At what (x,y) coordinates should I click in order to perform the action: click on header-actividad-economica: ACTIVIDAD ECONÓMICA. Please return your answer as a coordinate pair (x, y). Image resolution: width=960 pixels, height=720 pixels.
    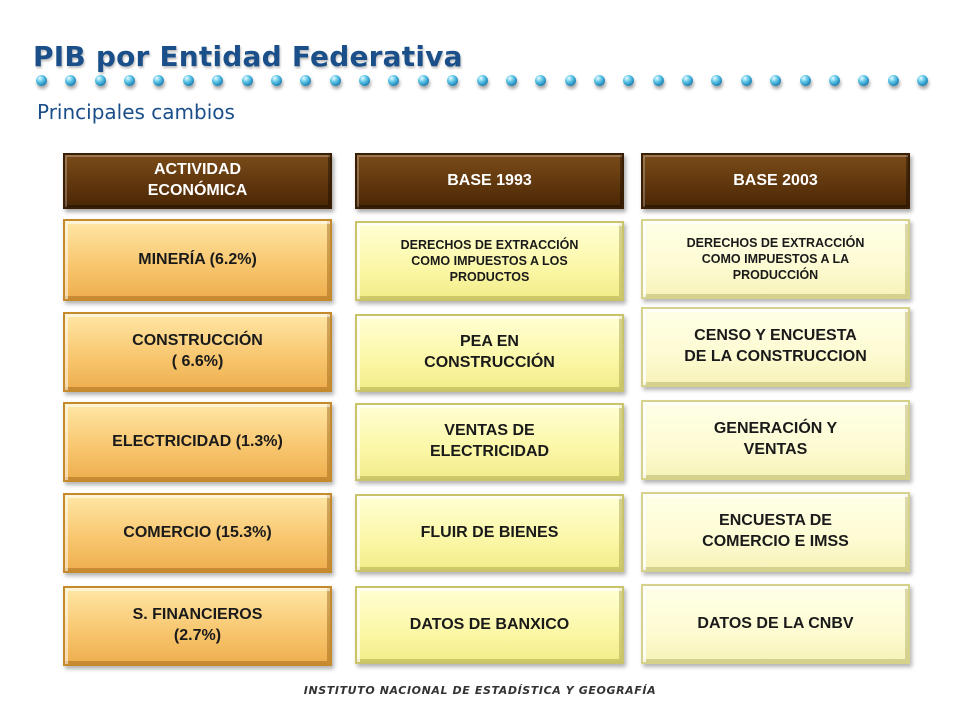
    Looking at the image, I should click on (197, 181).